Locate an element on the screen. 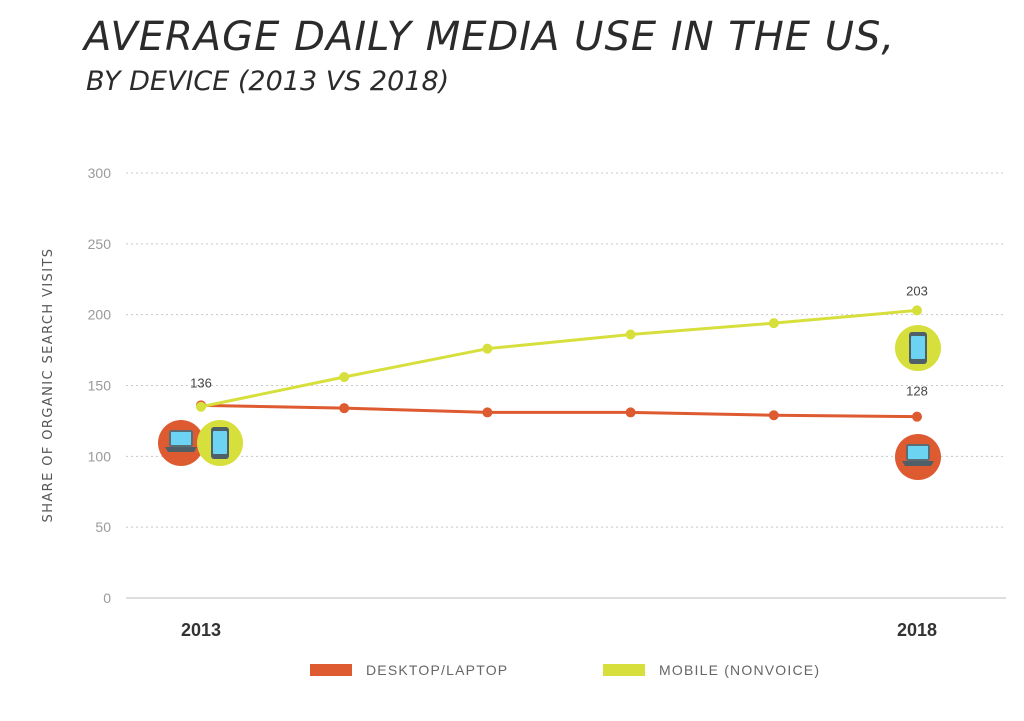  y-tick-label: 250 is located at coordinates (100, 244).